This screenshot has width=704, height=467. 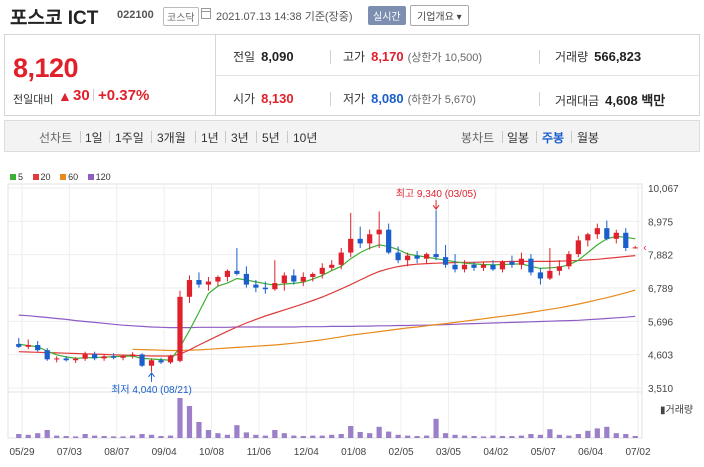 What do you see at coordinates (94, 138) in the screenshot?
I see `tab-1d: 1일` at bounding box center [94, 138].